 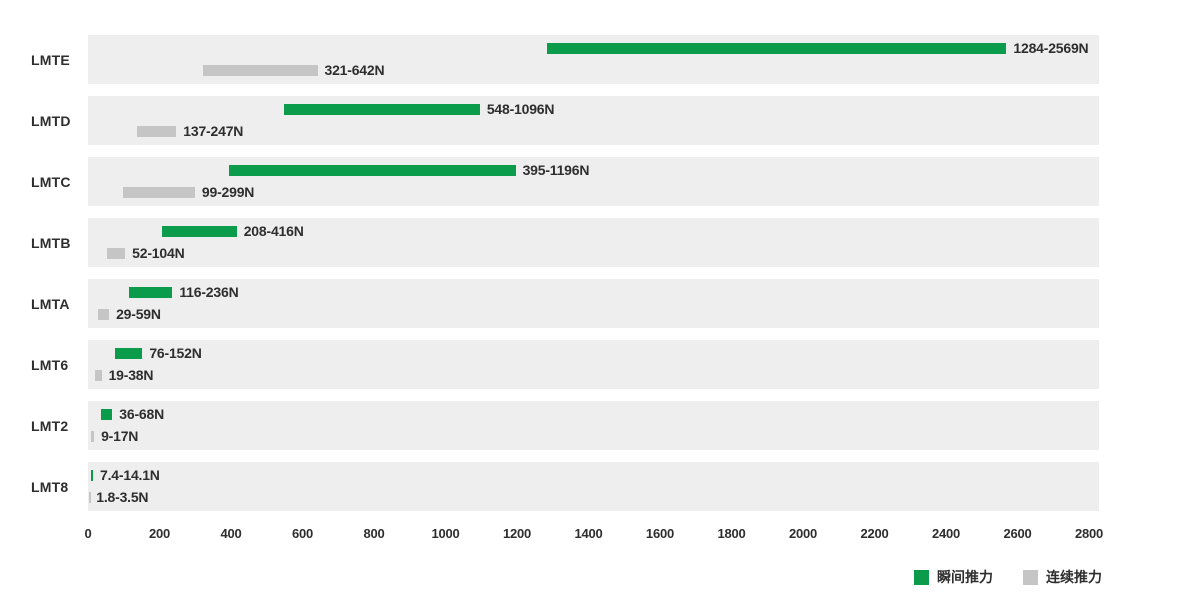 I want to click on continuous-thrust-swatch-icon, so click(x=1030, y=577).